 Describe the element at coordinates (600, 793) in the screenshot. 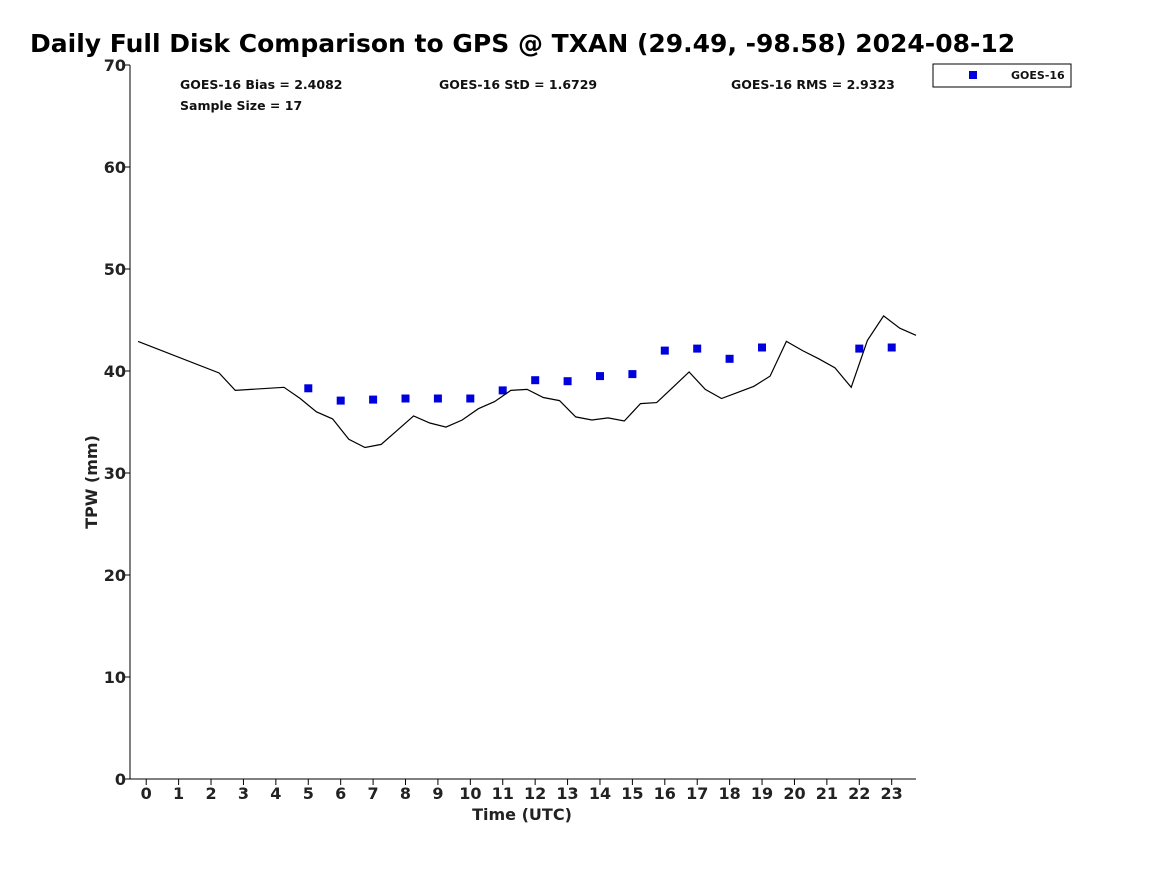

I see `x-tick-label: 14` at that location.